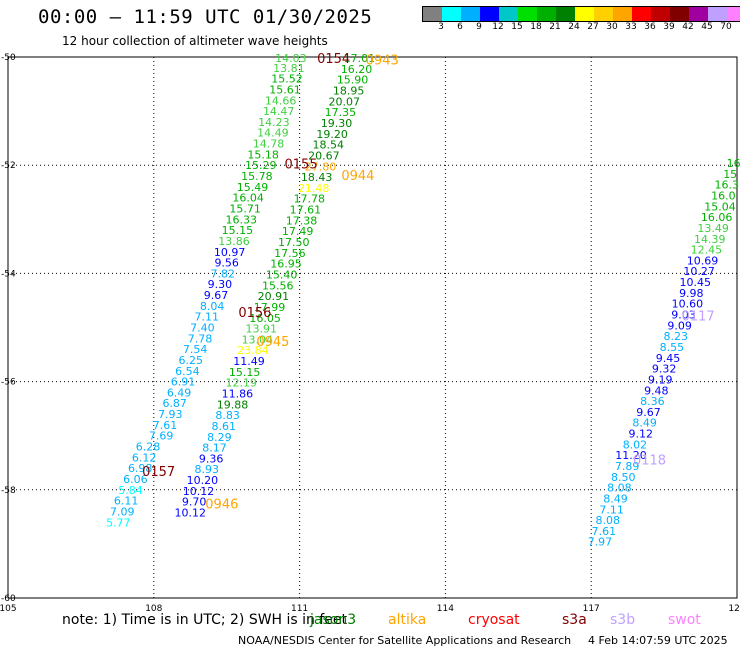  I want to click on swh-value-label: 10.69, so click(703, 260).